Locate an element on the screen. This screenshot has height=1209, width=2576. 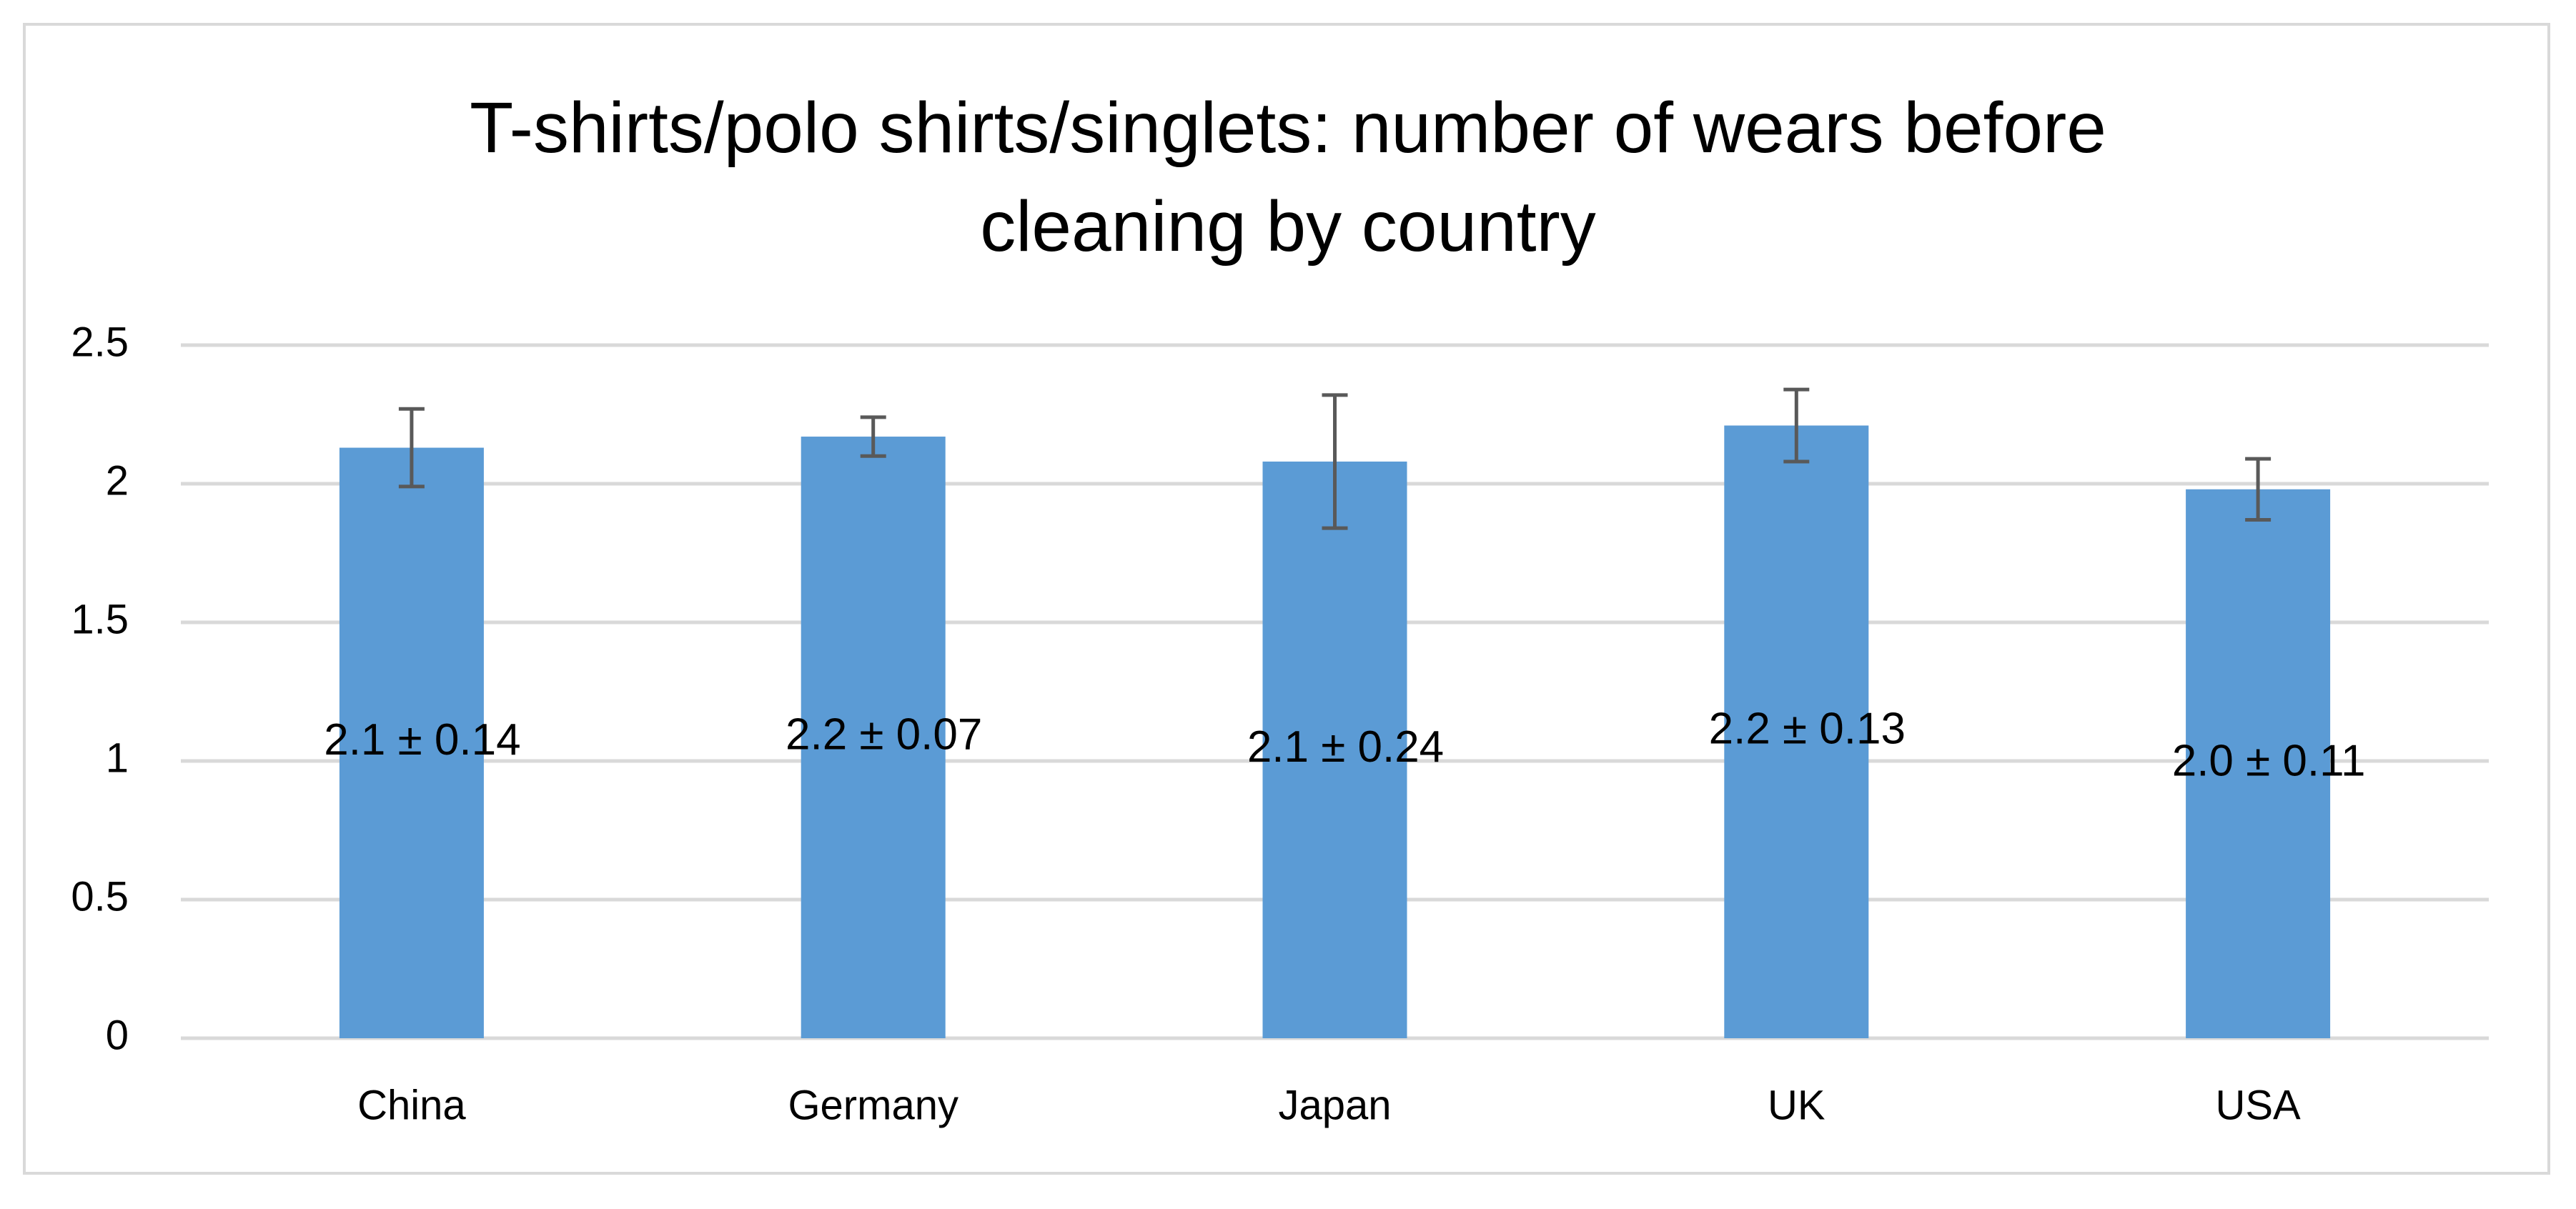
y-tick-label: 1 is located at coordinates (118, 758).